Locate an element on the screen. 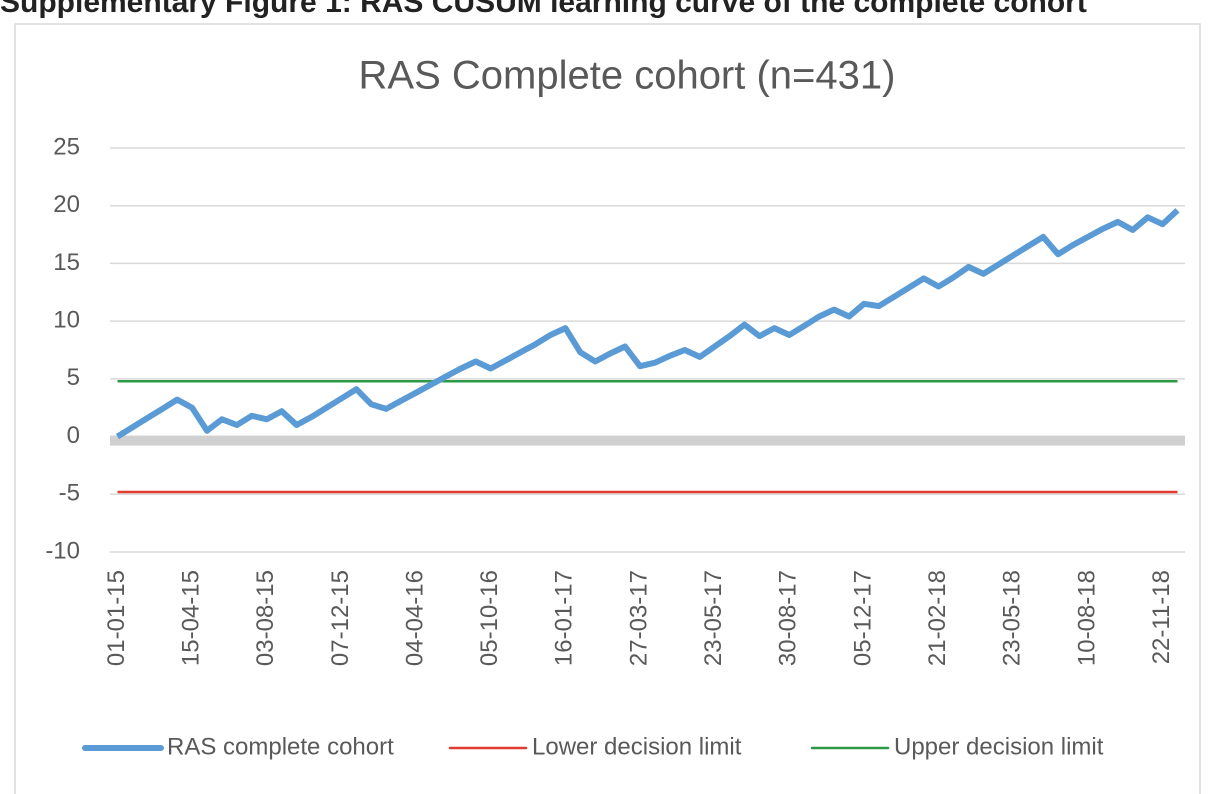  x-tick-label: 05-12-17 is located at coordinates (862, 618).